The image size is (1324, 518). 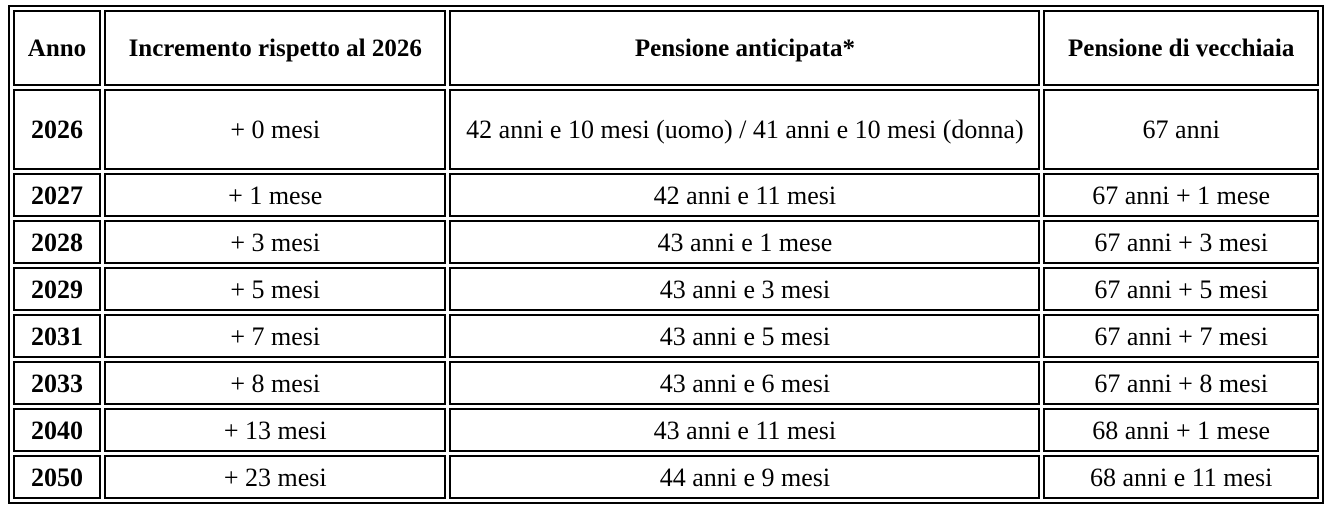 I want to click on pensione-vecchiaia-cell: 67 anni + 8 mesi, so click(x=1181, y=383).